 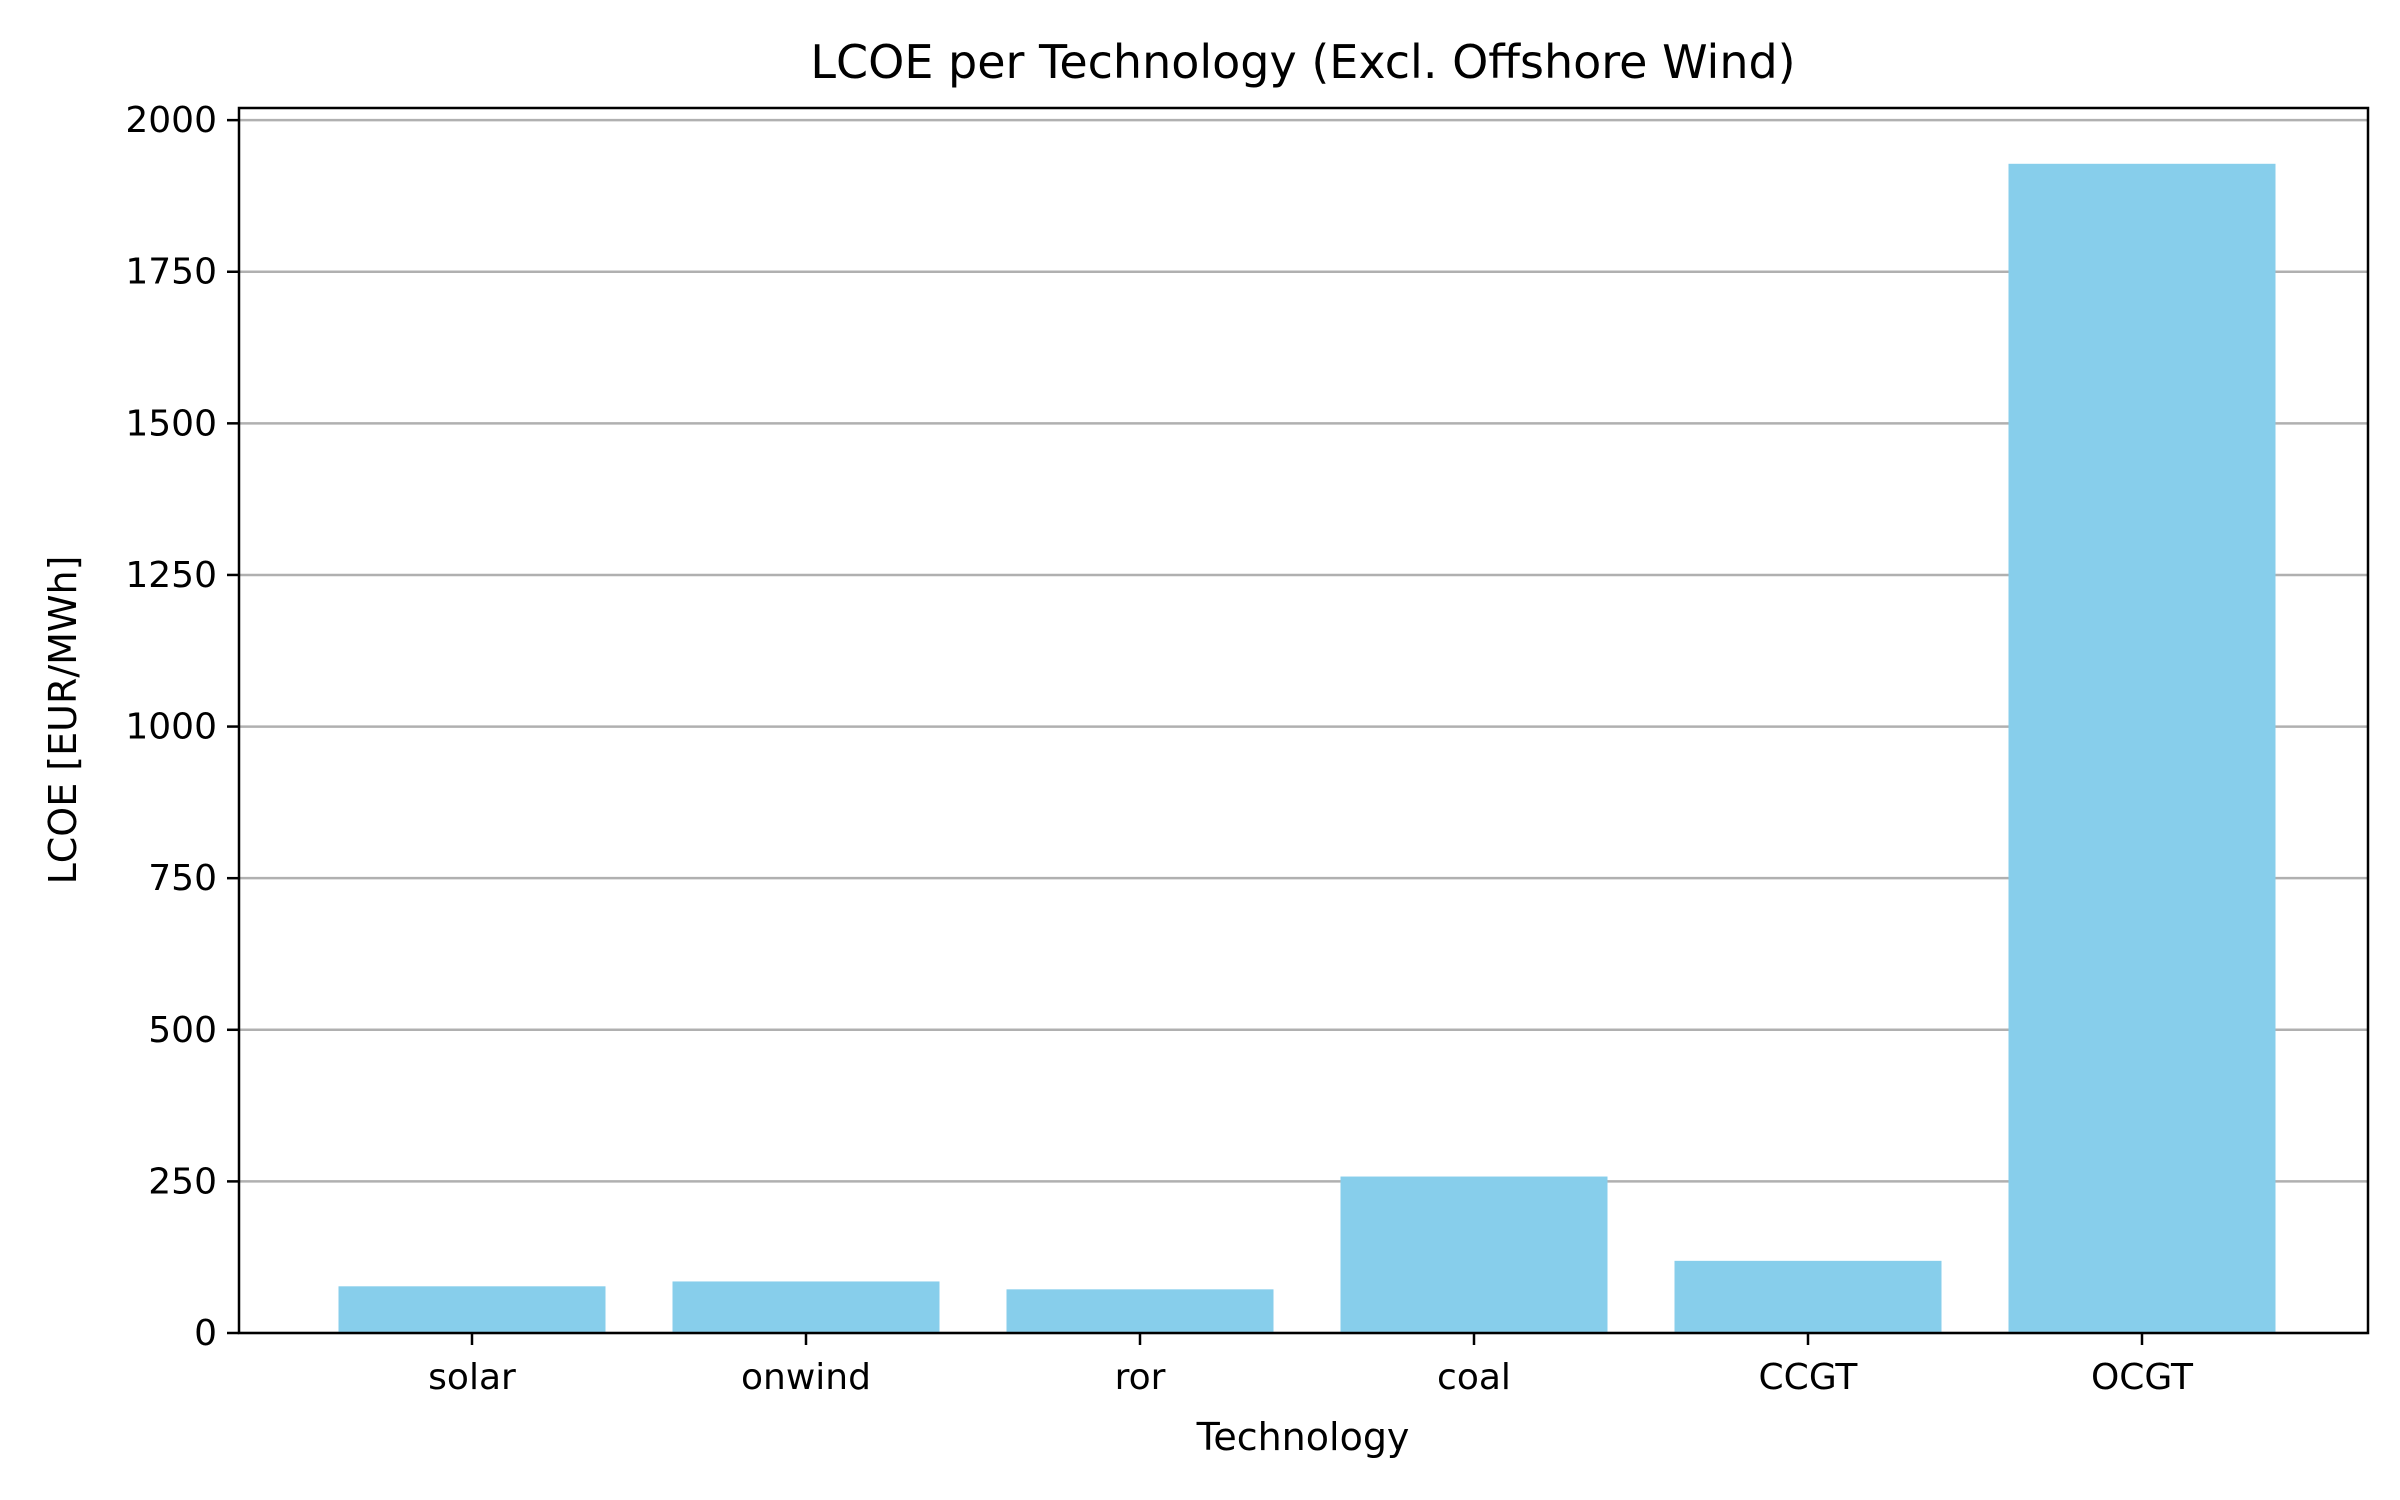 What do you see at coordinates (182, 1030) in the screenshot?
I see `y-tick-label: 500` at bounding box center [182, 1030].